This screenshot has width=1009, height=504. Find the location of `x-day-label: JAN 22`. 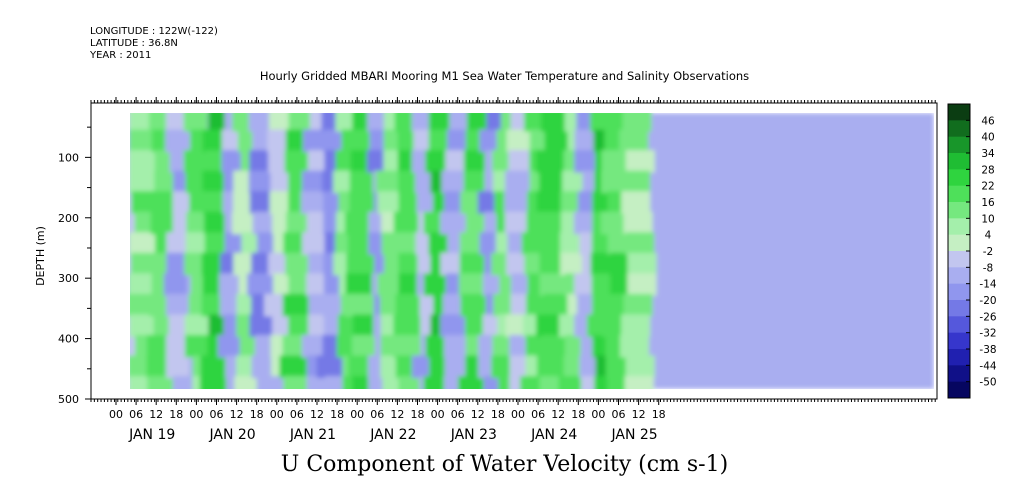

x-day-label: JAN 22 is located at coordinates (392, 435).